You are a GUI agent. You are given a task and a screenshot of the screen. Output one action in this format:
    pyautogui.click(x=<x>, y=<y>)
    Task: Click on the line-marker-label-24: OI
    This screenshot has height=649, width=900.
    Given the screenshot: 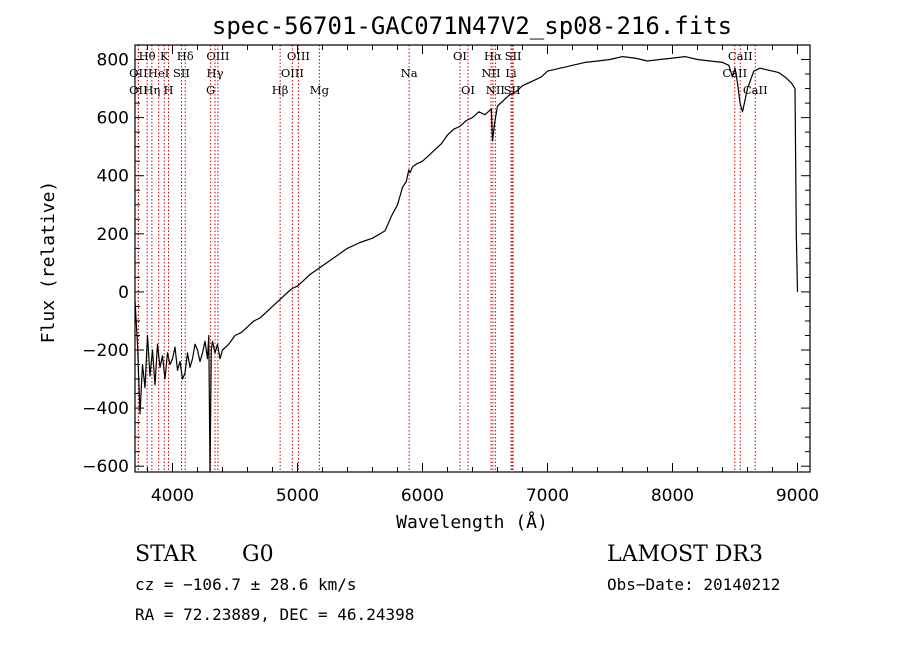 What is the action you would take?
    pyautogui.click(x=468, y=90)
    